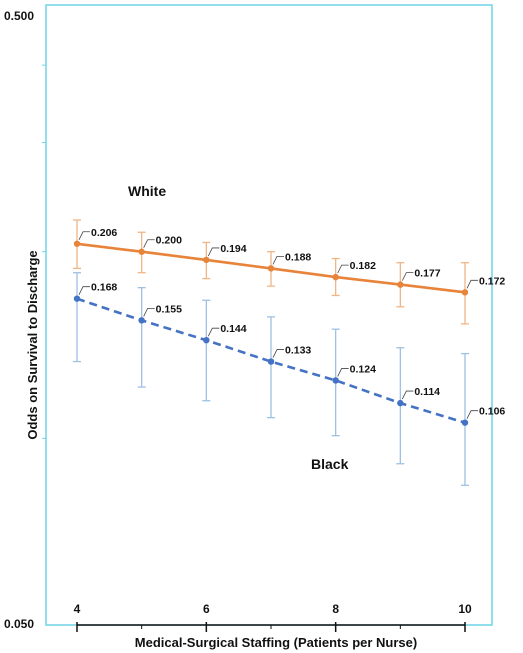  What do you see at coordinates (465, 609) in the screenshot?
I see `x-tick-label: 10` at bounding box center [465, 609].